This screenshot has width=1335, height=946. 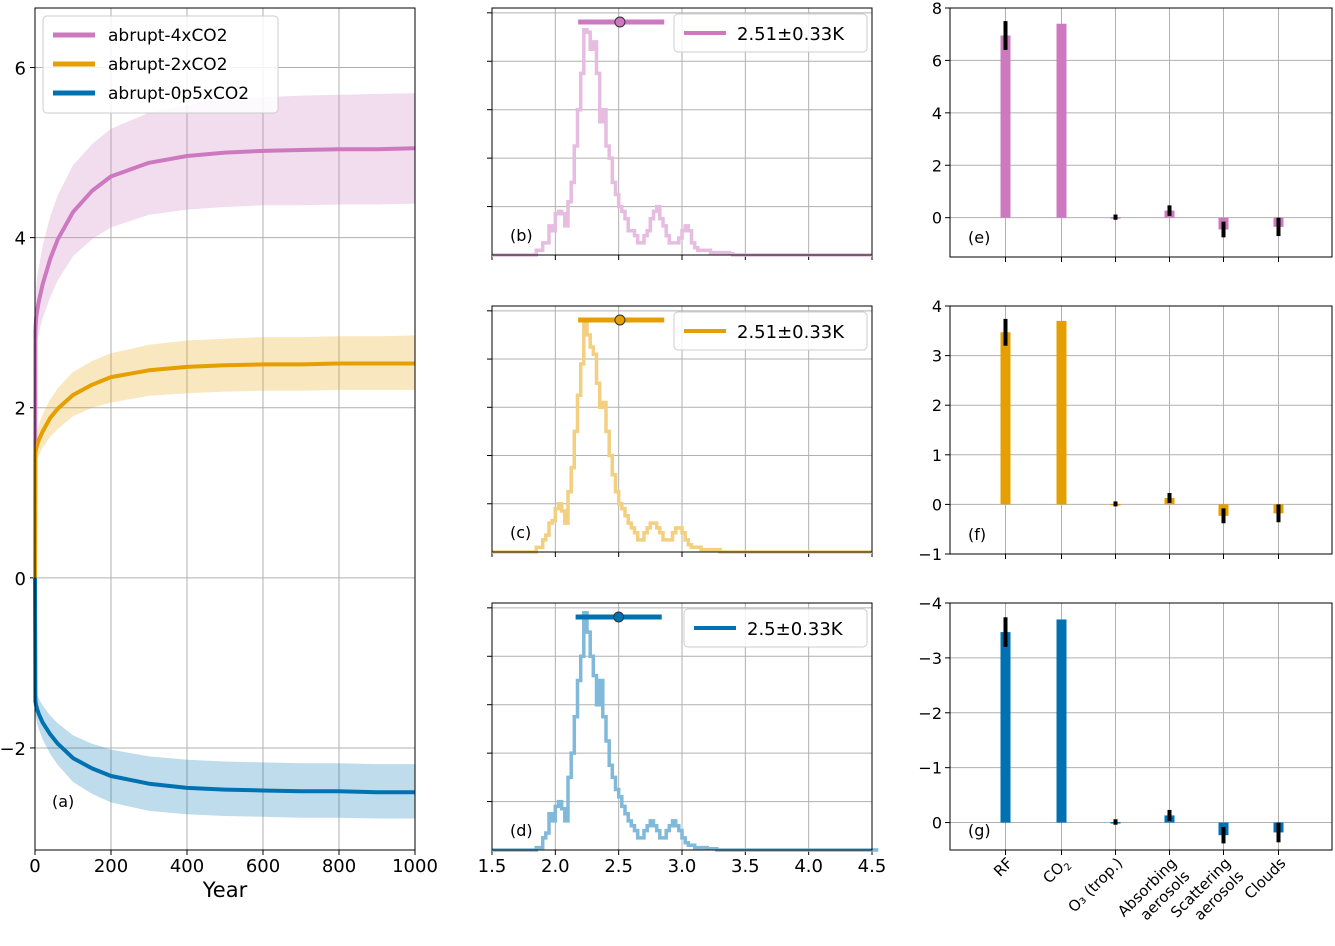 What do you see at coordinates (930, 603) in the screenshot?
I see `y-tick-label: −4` at bounding box center [930, 603].